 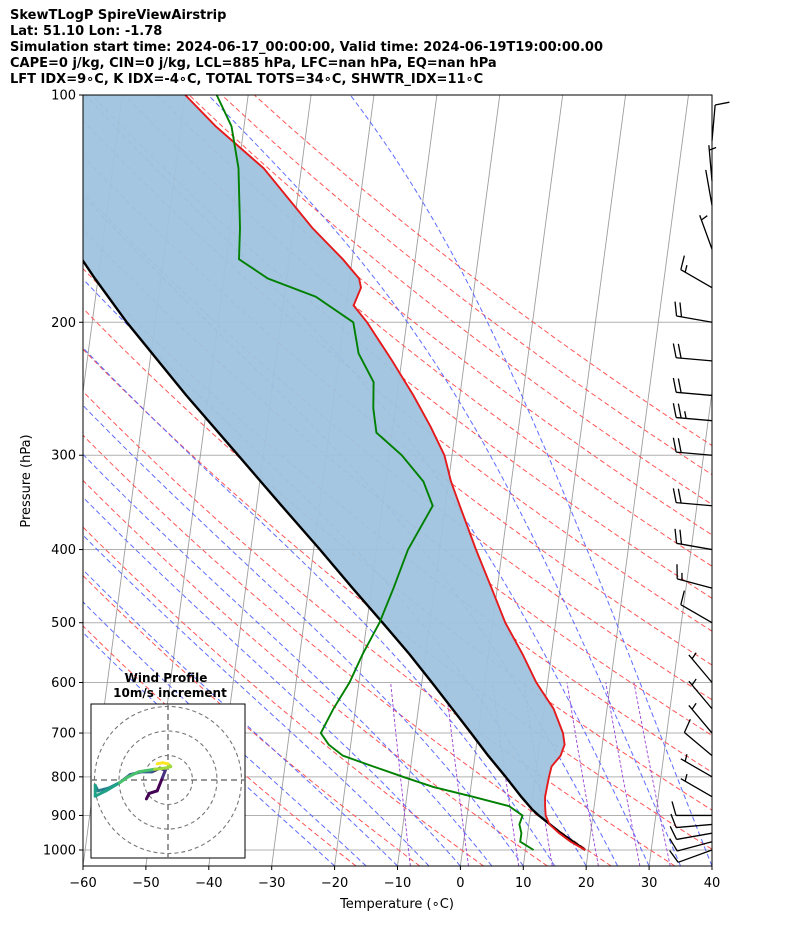 What do you see at coordinates (166, 678) in the screenshot?
I see `hodograph-title: Wind Profile` at bounding box center [166, 678].